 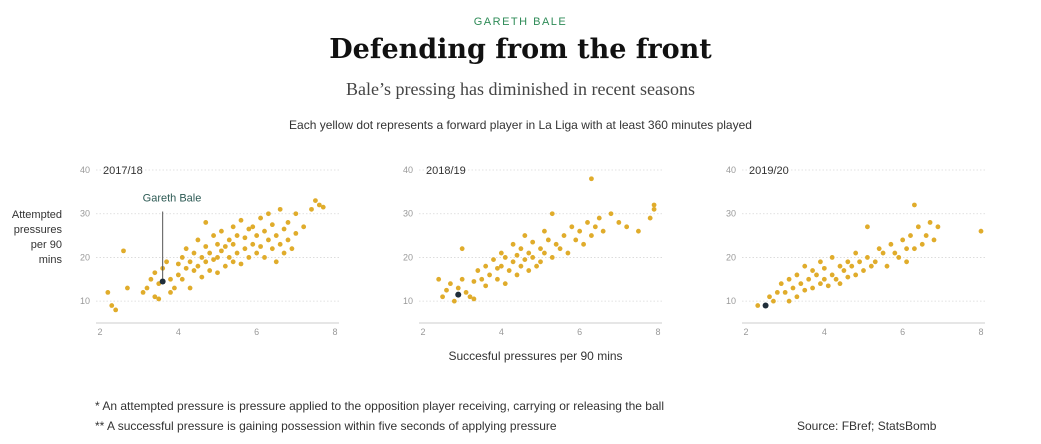 What do you see at coordinates (172, 198) in the screenshot?
I see `annotation-label: Gareth Bale` at bounding box center [172, 198].